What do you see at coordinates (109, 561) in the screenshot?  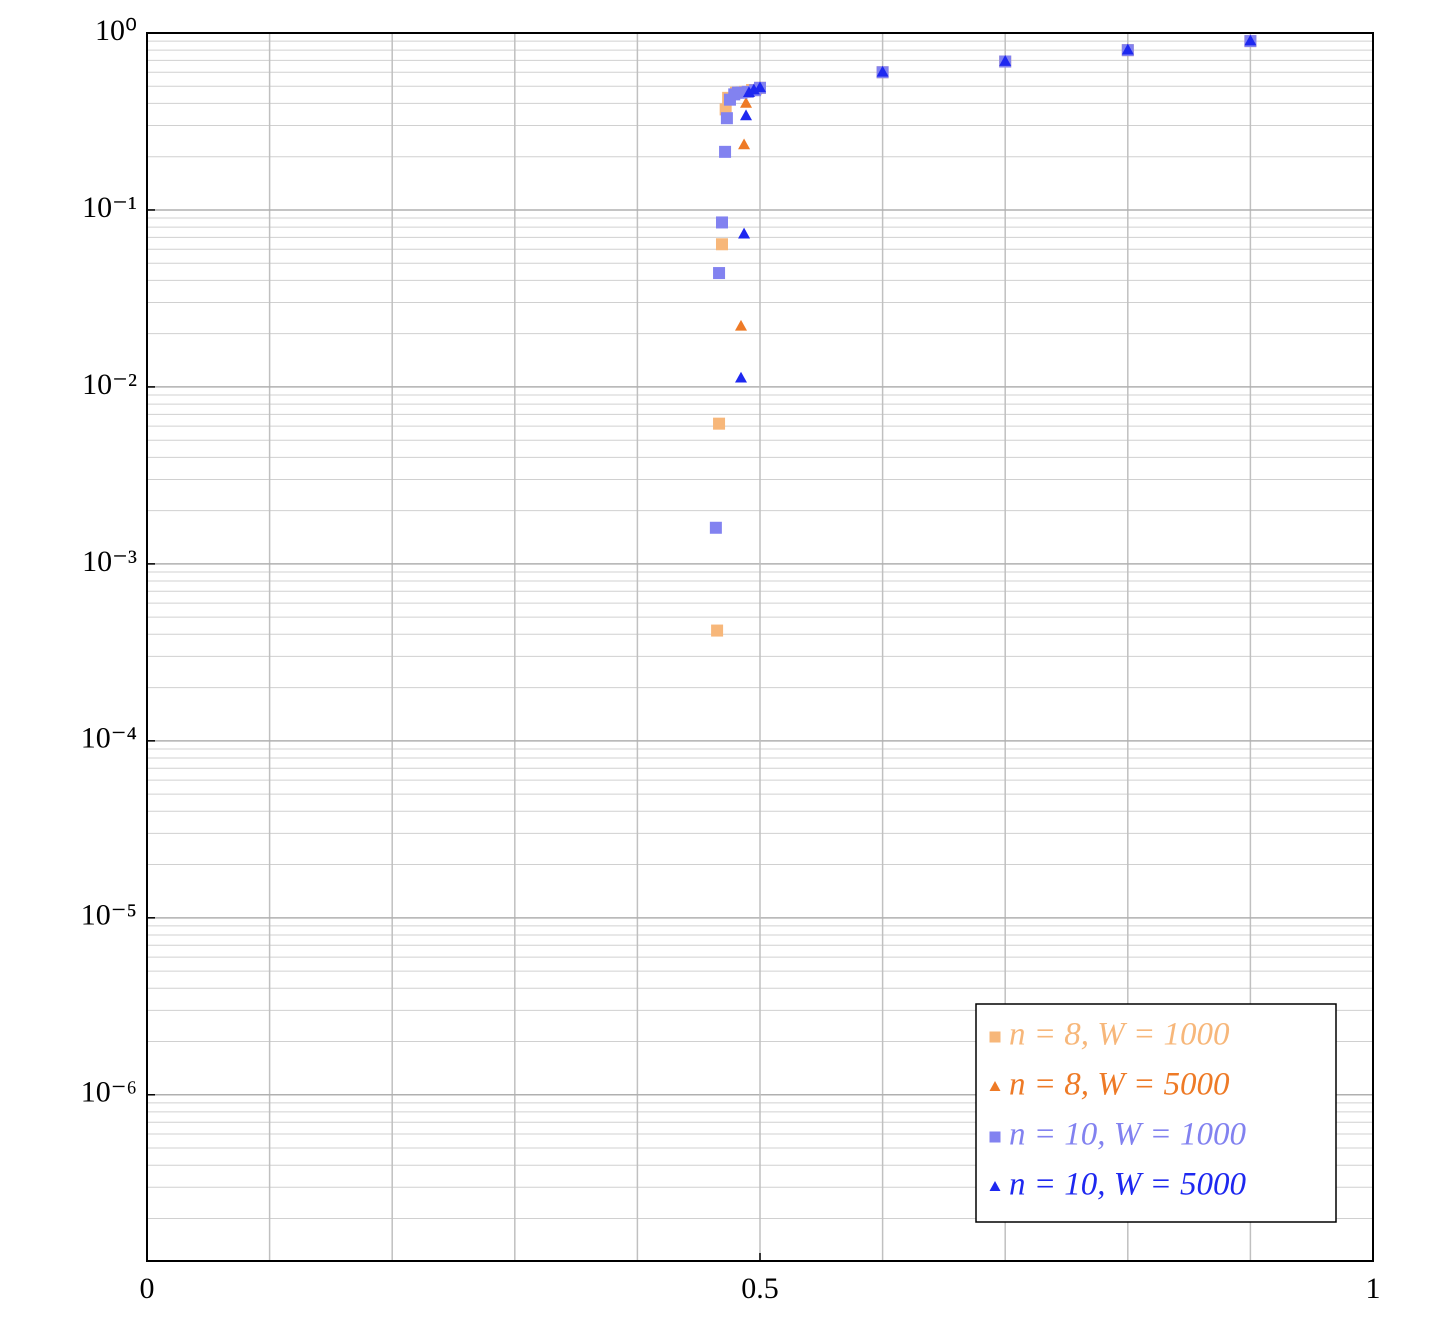 I see `y-tick-label: 10⁻³` at bounding box center [109, 561].